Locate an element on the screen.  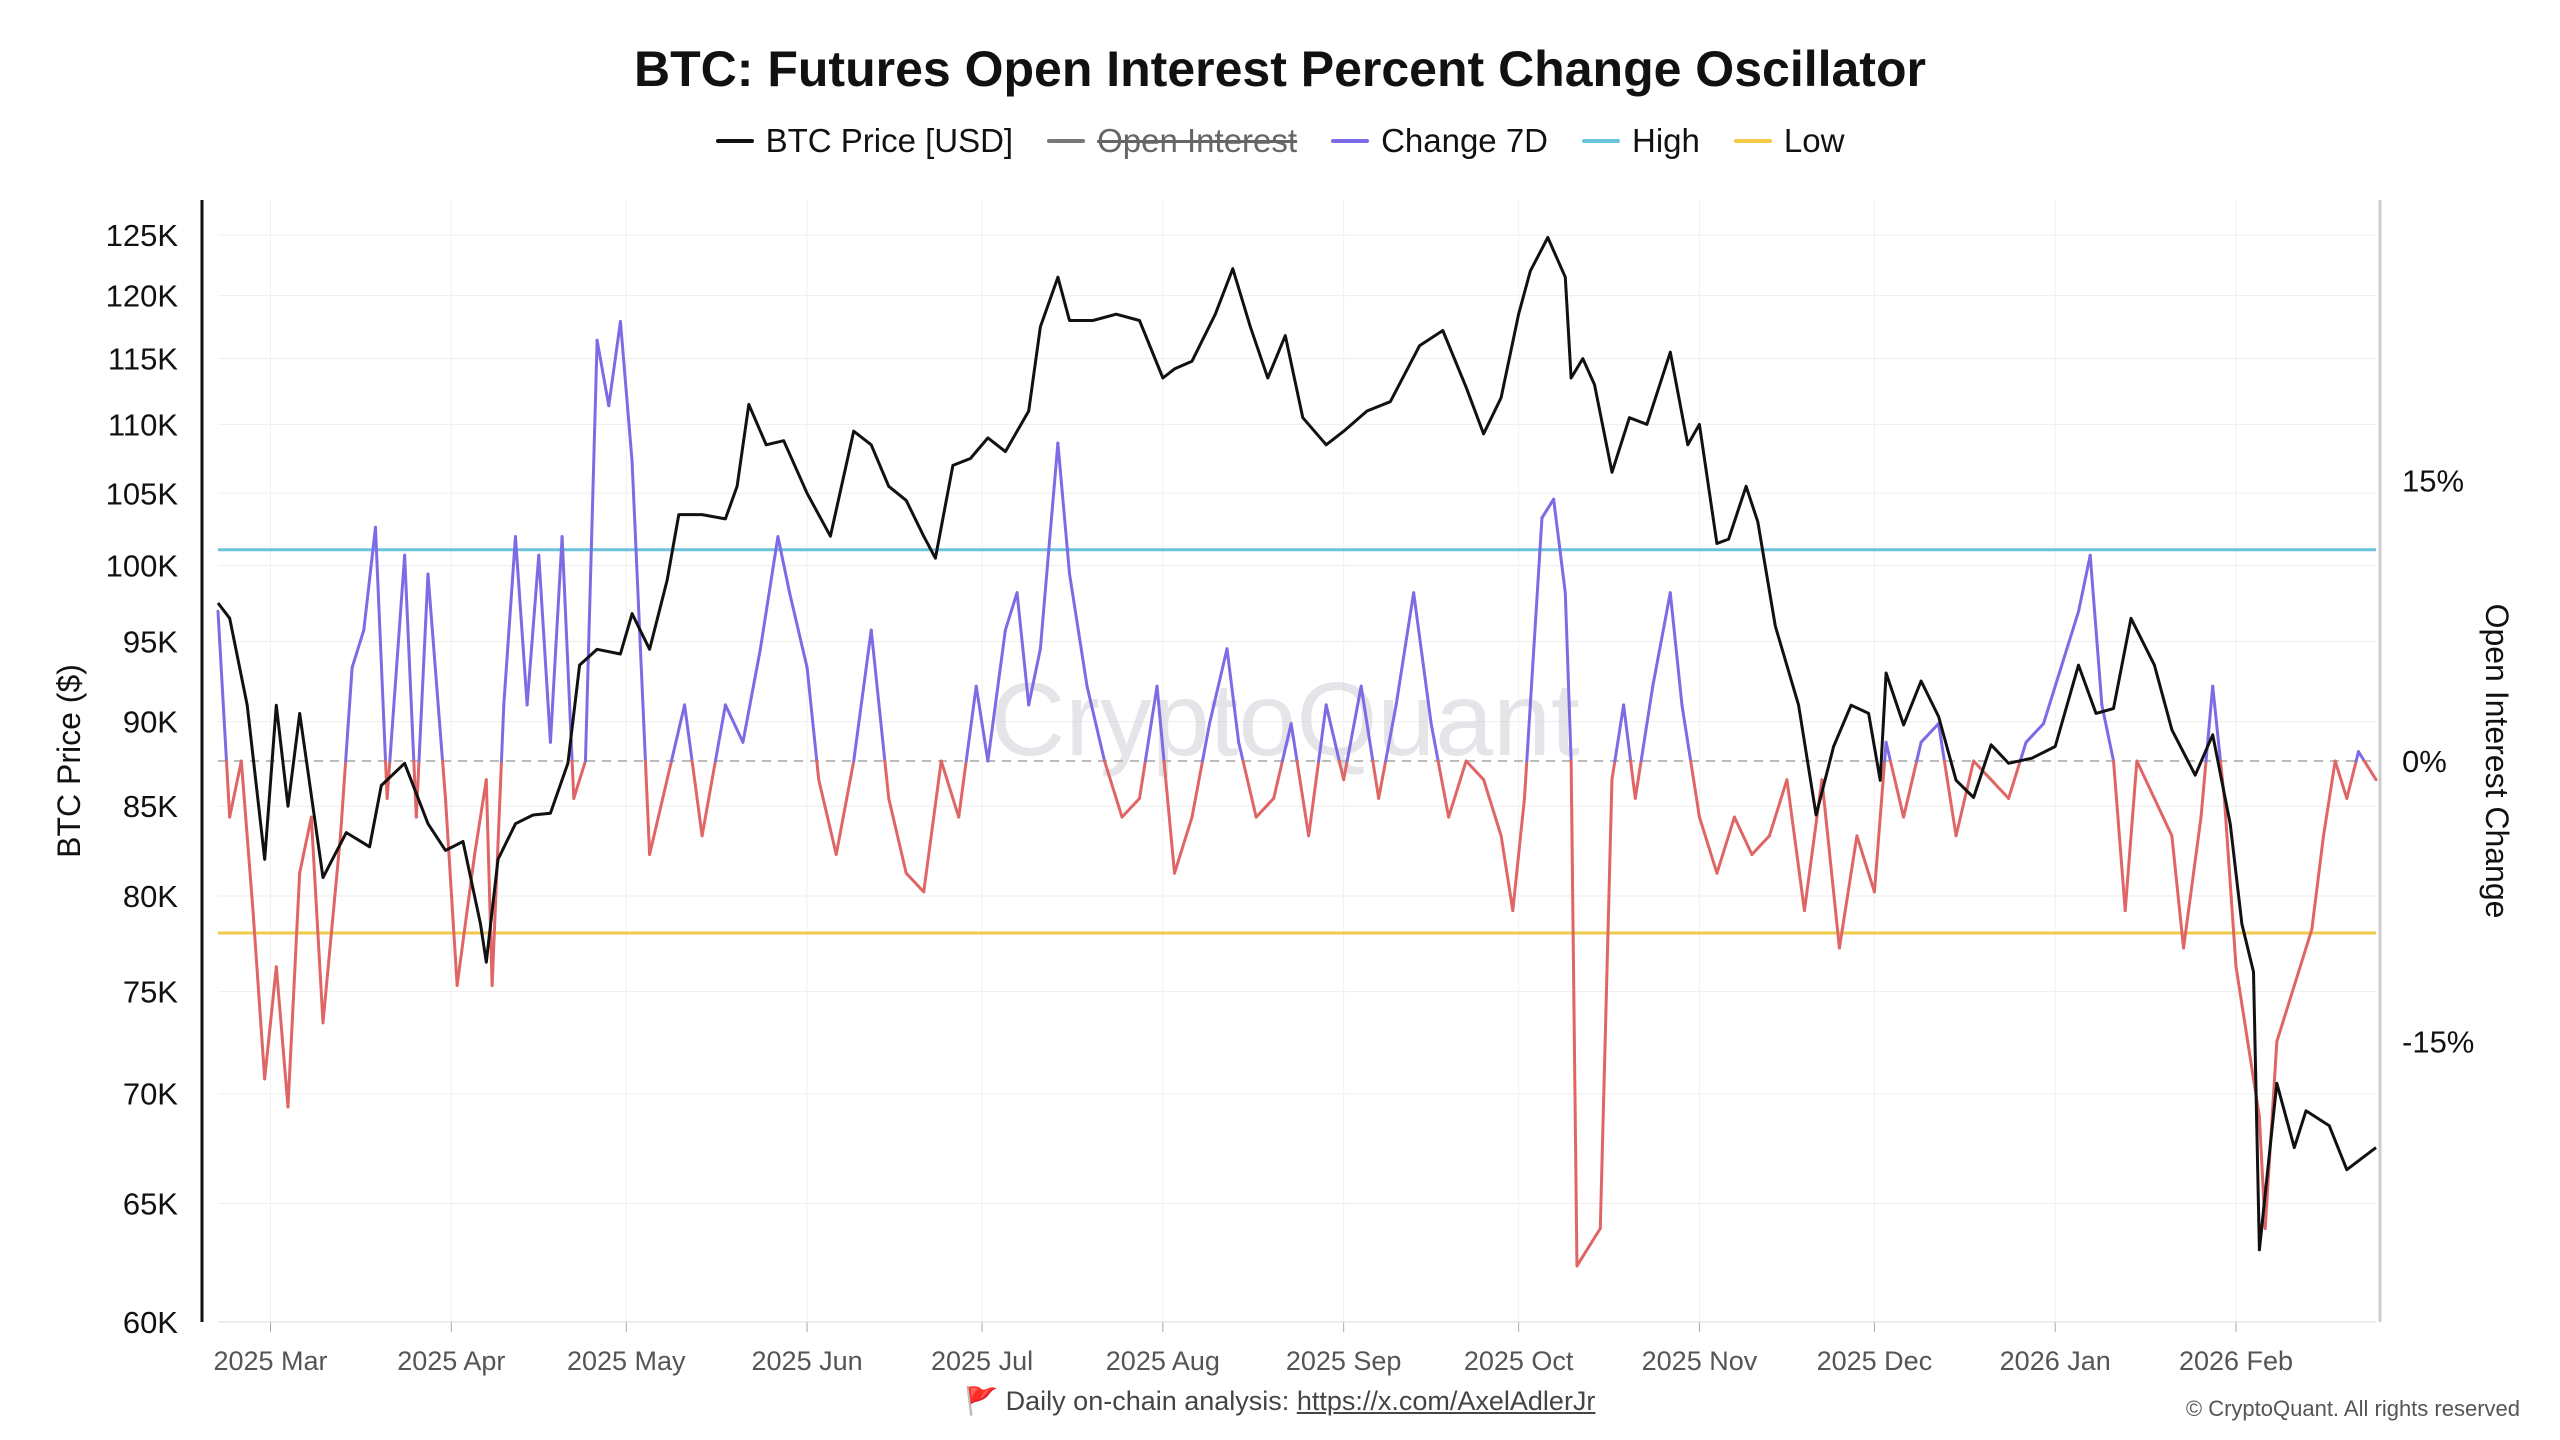
legend-item-low: Low is located at coordinates (1788, 141).